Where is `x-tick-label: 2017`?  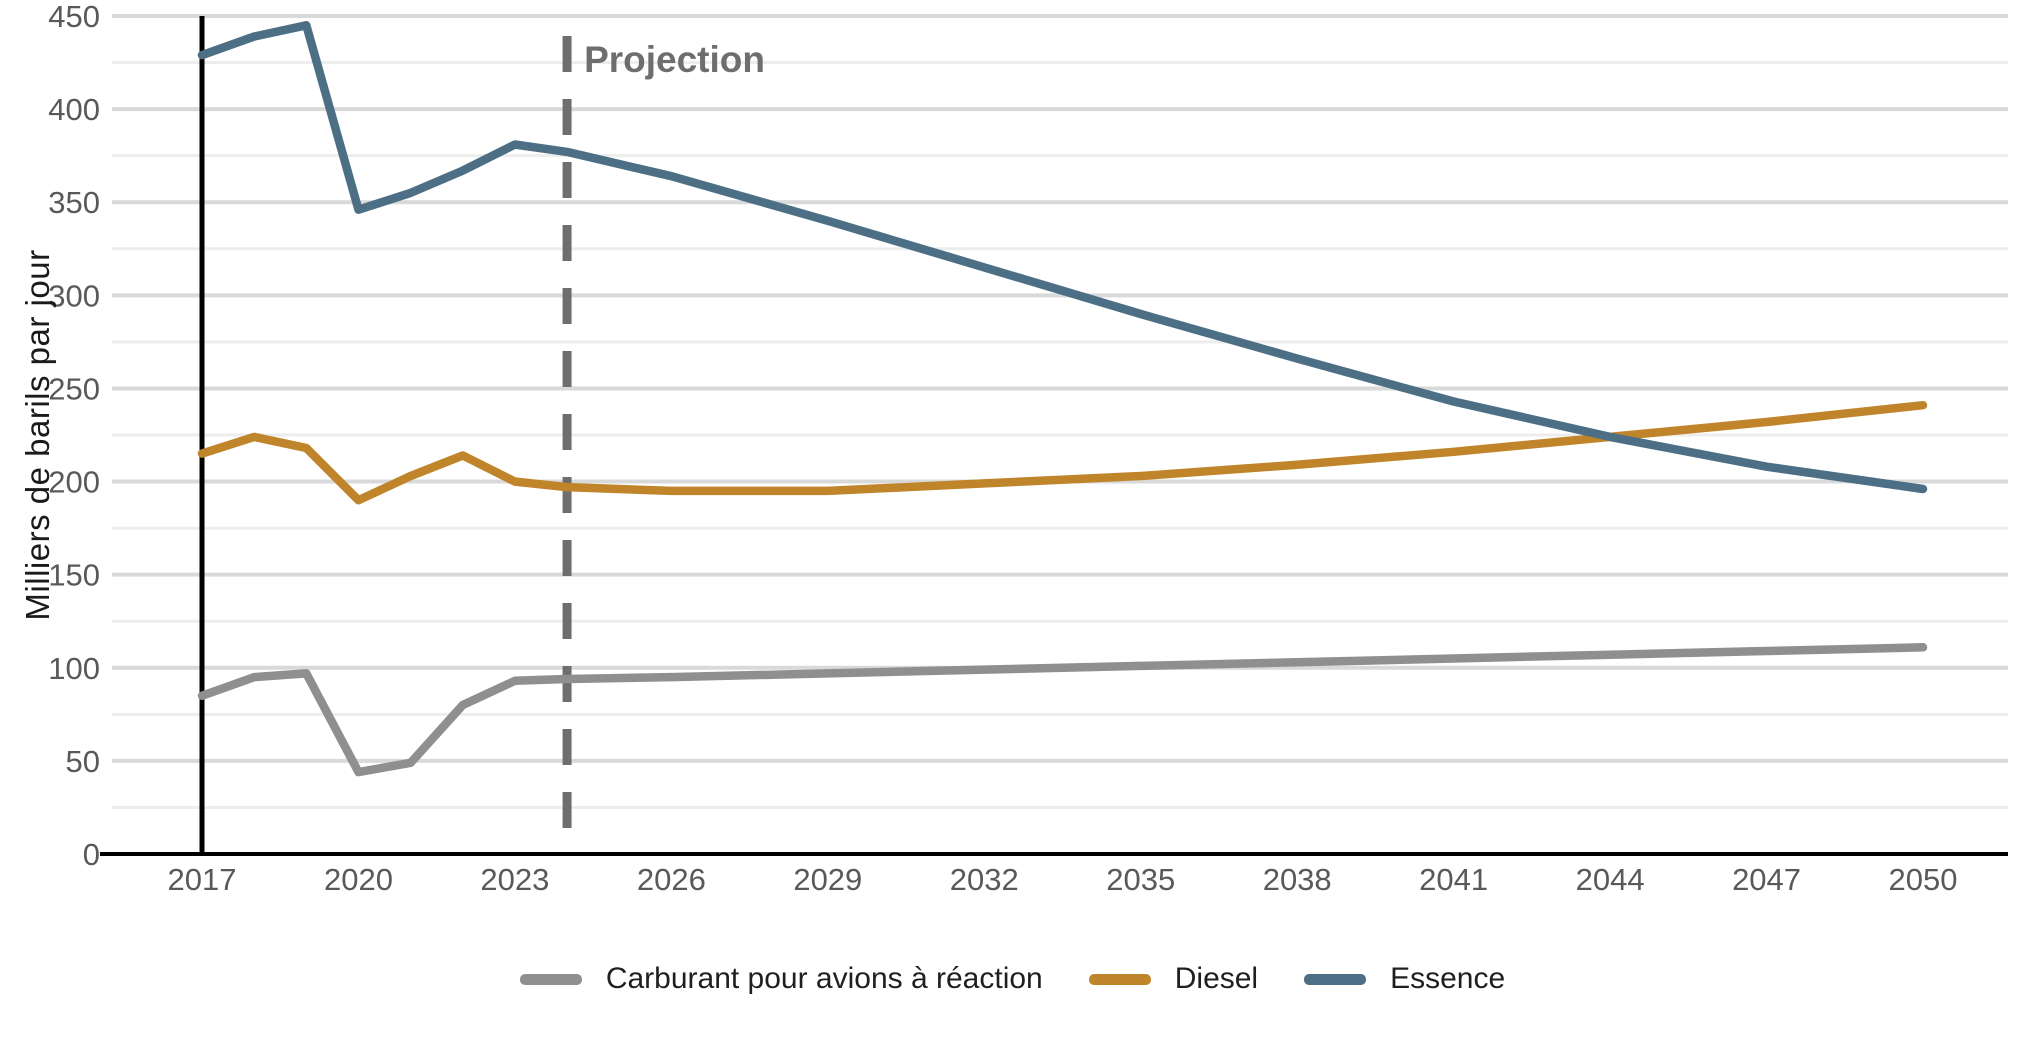 x-tick-label: 2017 is located at coordinates (202, 879).